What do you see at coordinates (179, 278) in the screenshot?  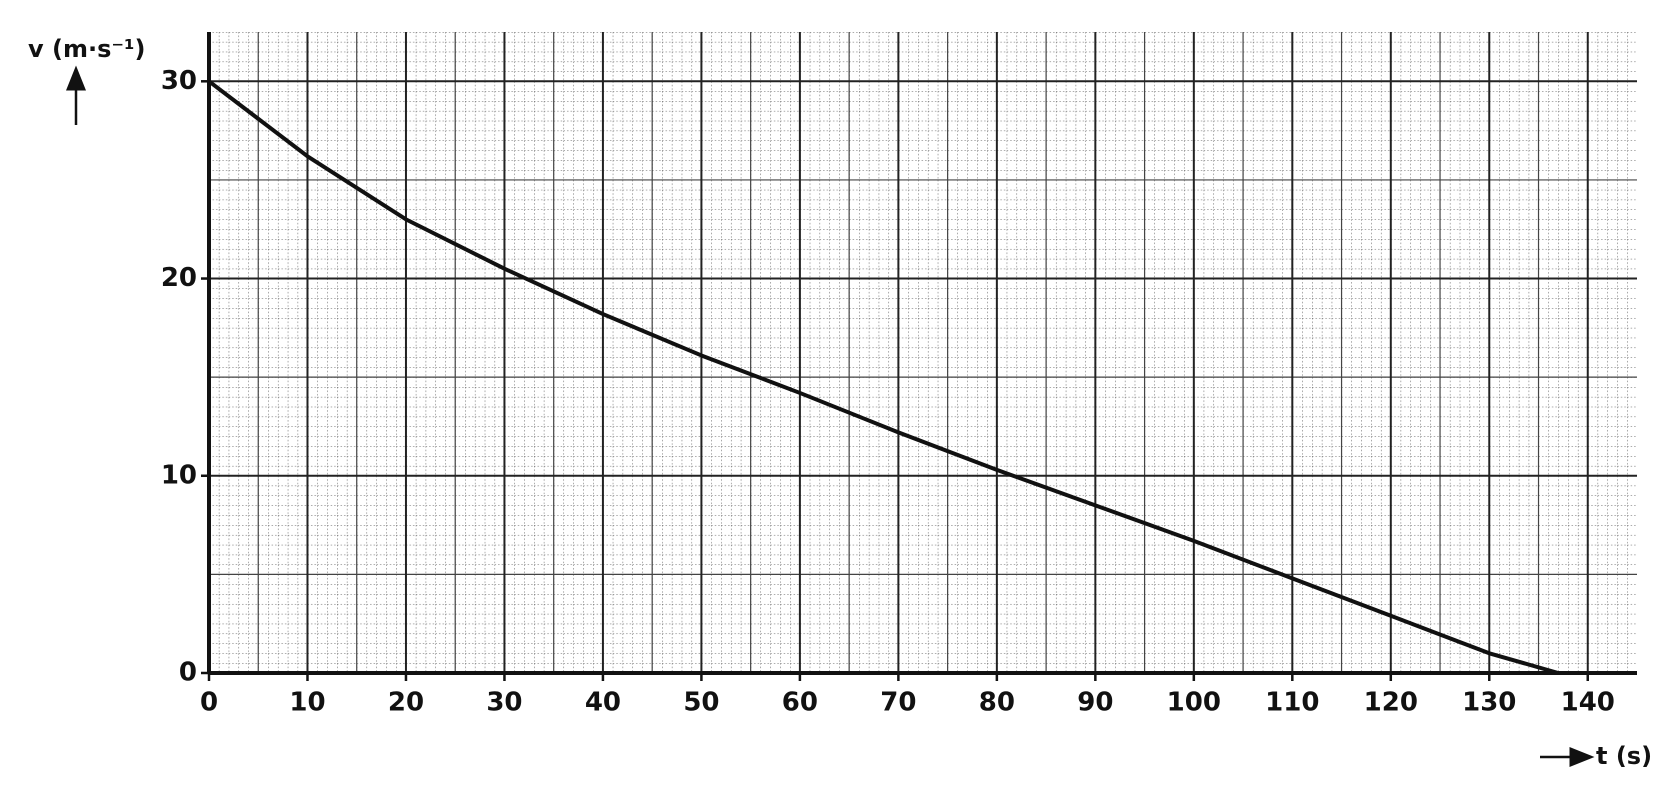 I see `y-tick-label: 20` at bounding box center [179, 278].